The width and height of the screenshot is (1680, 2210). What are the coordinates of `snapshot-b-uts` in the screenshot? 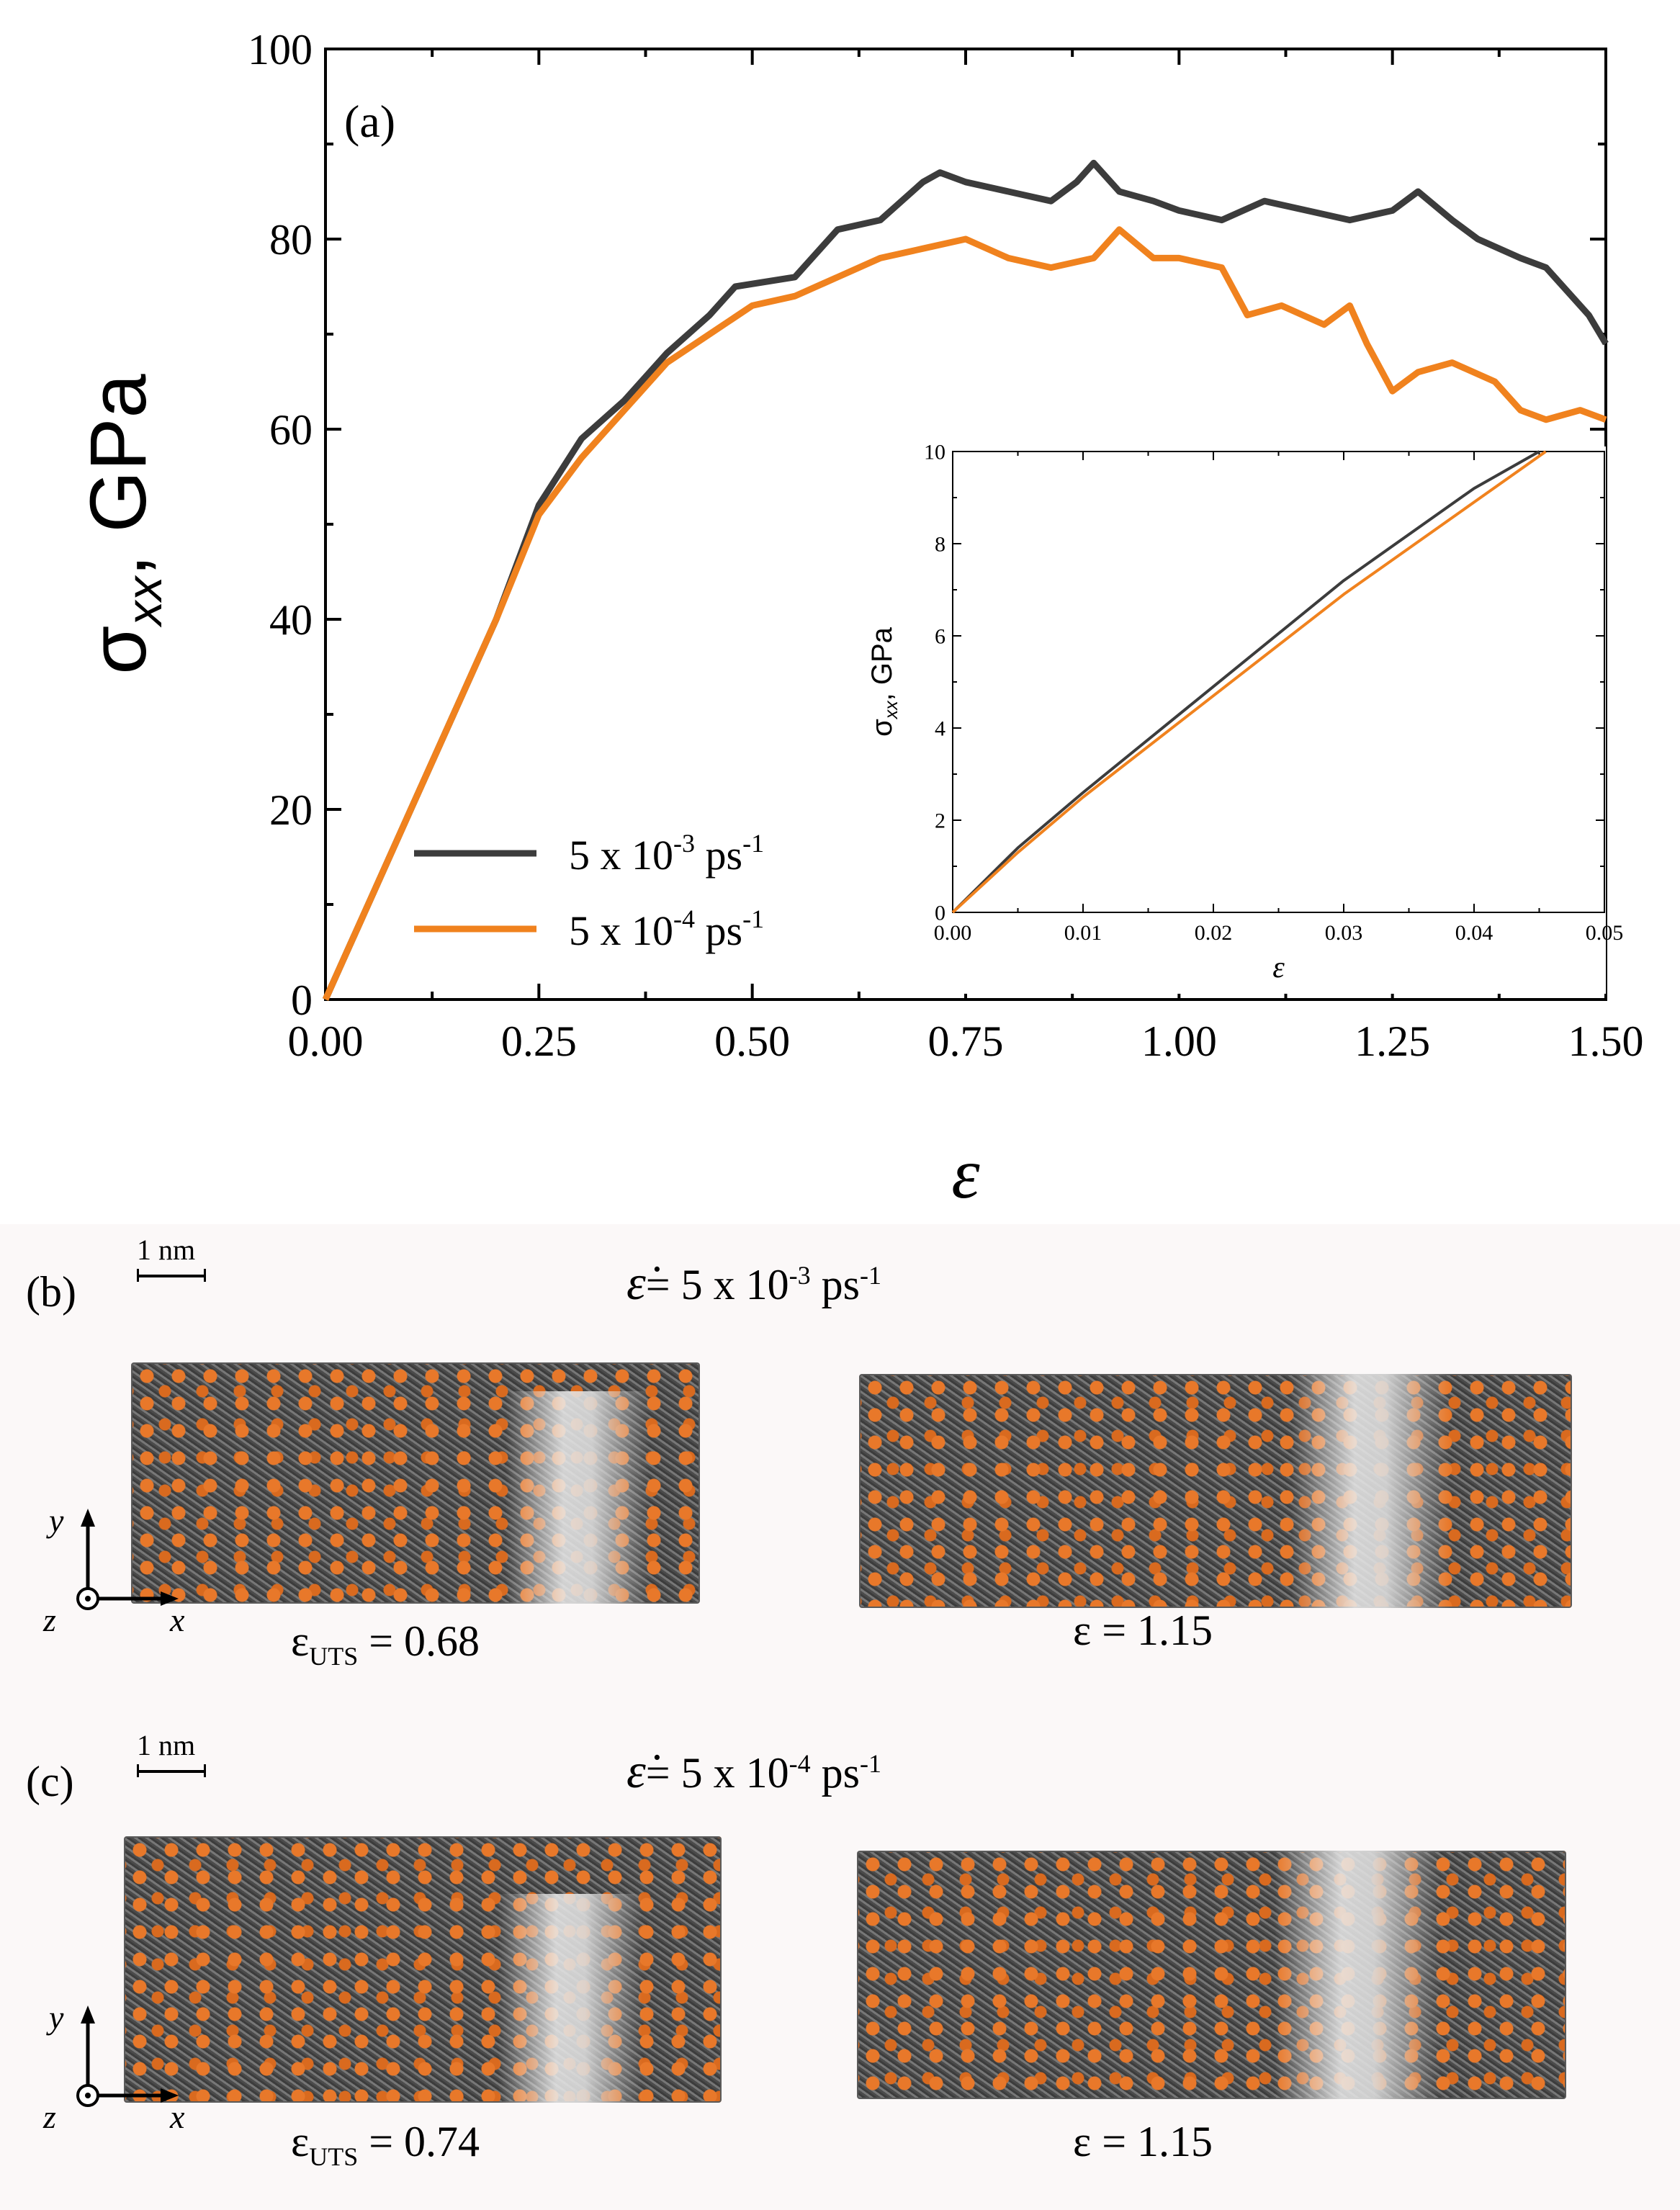 It's located at (415, 1483).